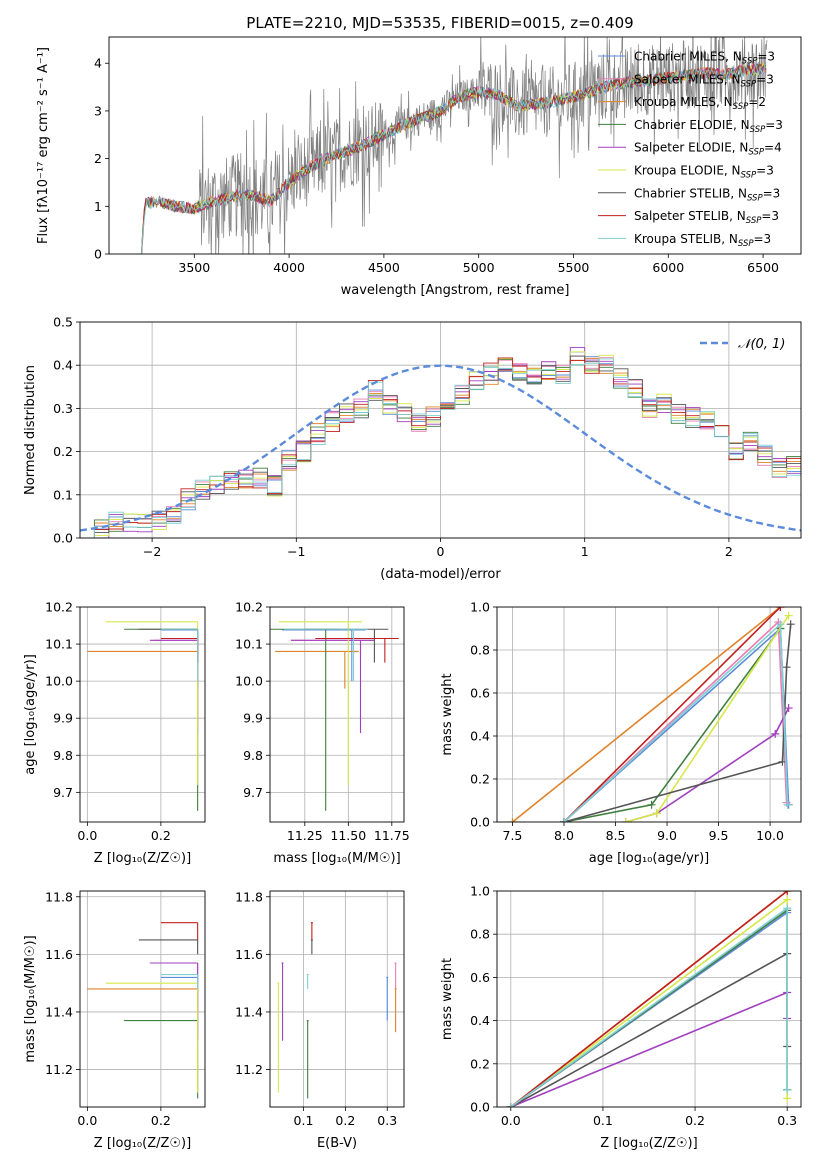 This screenshot has height=1170, width=819. What do you see at coordinates (304, 1120) in the screenshot?
I see `x-tick-label: 0.1` at bounding box center [304, 1120].